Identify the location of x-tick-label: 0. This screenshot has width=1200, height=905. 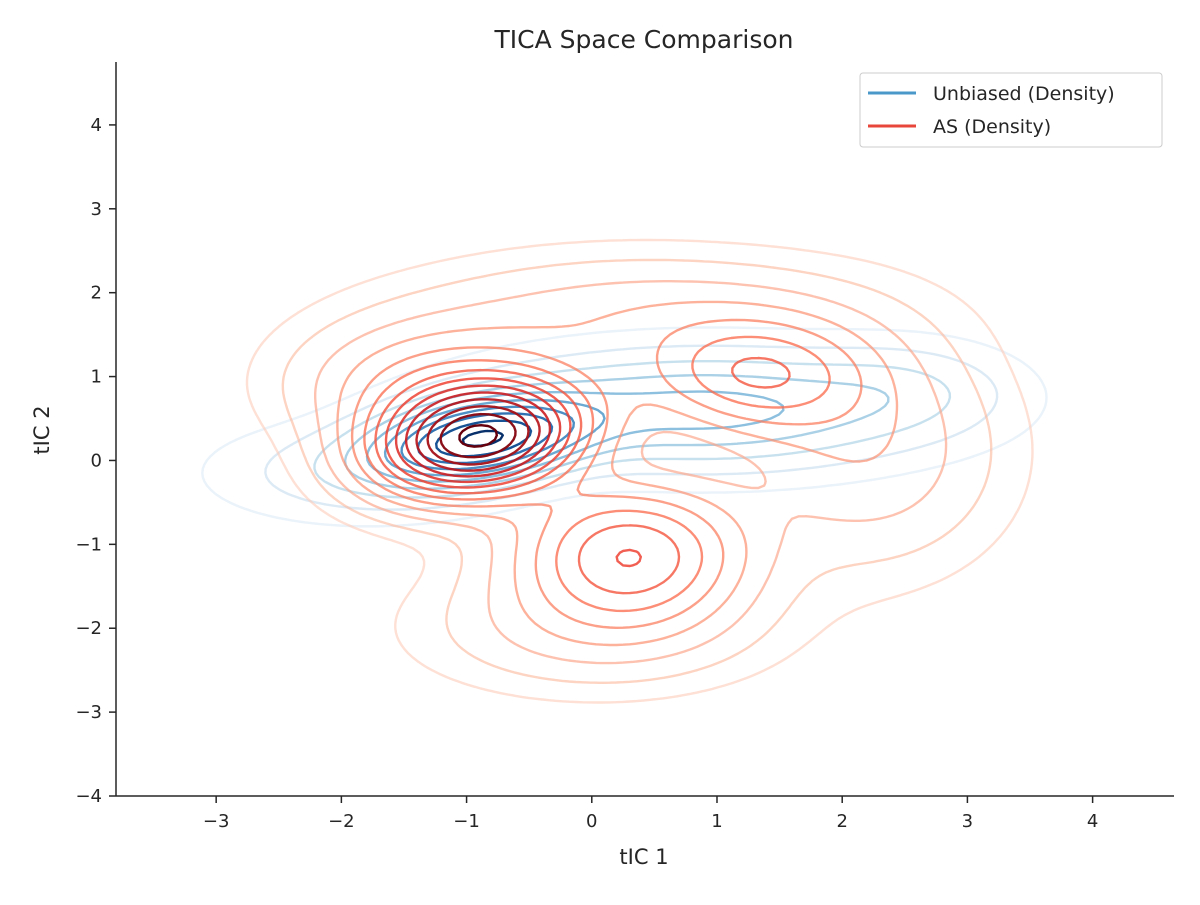
(591, 821).